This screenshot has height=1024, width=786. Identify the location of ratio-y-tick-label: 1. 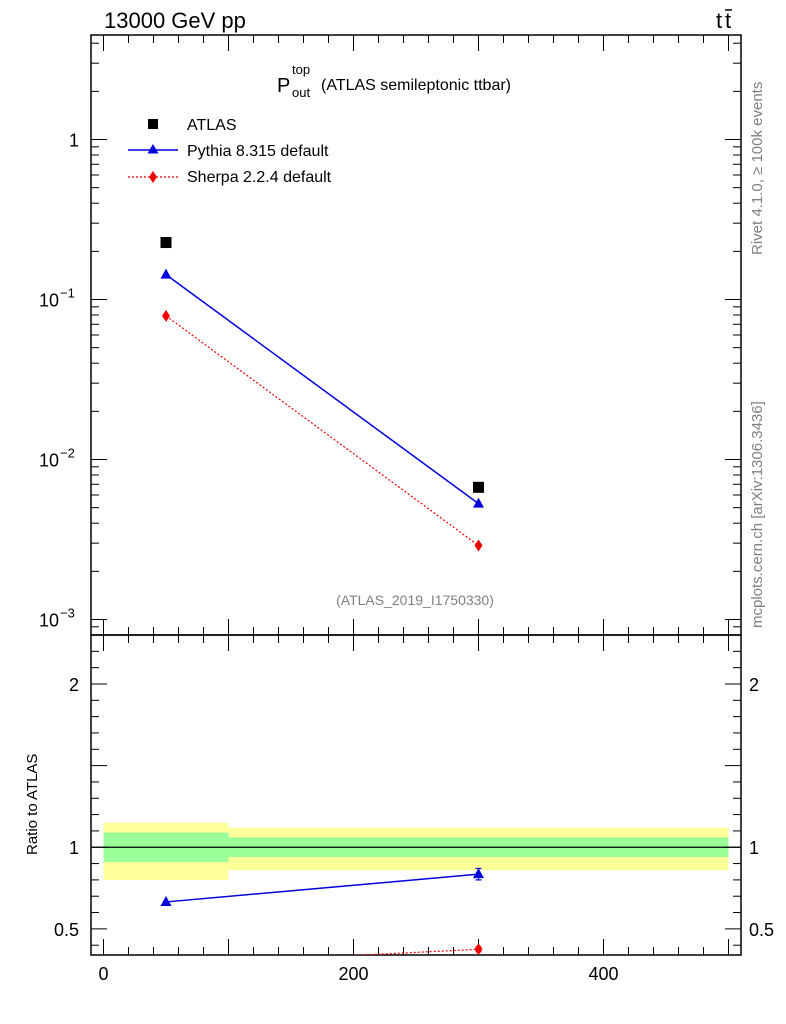
(74, 848).